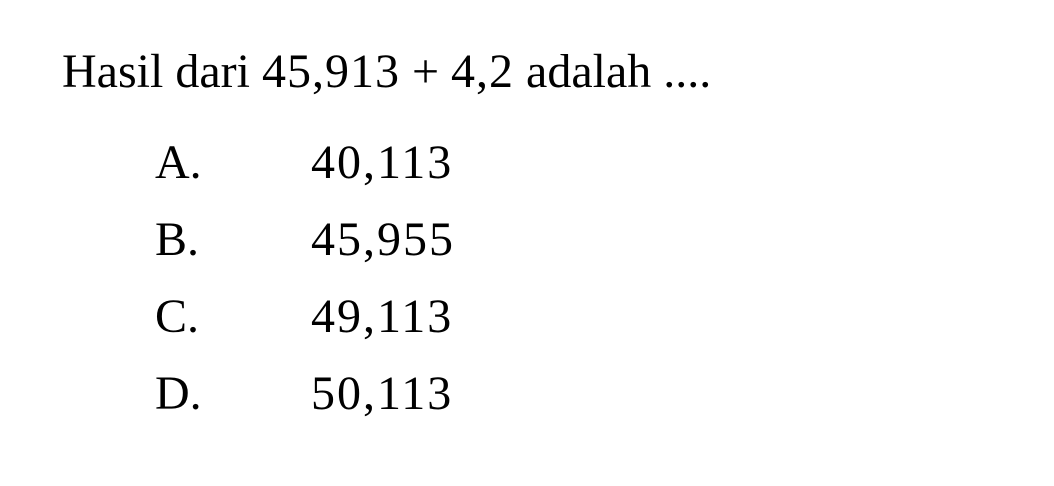 The width and height of the screenshot is (1054, 486). What do you see at coordinates (162, 71) in the screenshot?
I see `question-prefix: Hasil dari` at bounding box center [162, 71].